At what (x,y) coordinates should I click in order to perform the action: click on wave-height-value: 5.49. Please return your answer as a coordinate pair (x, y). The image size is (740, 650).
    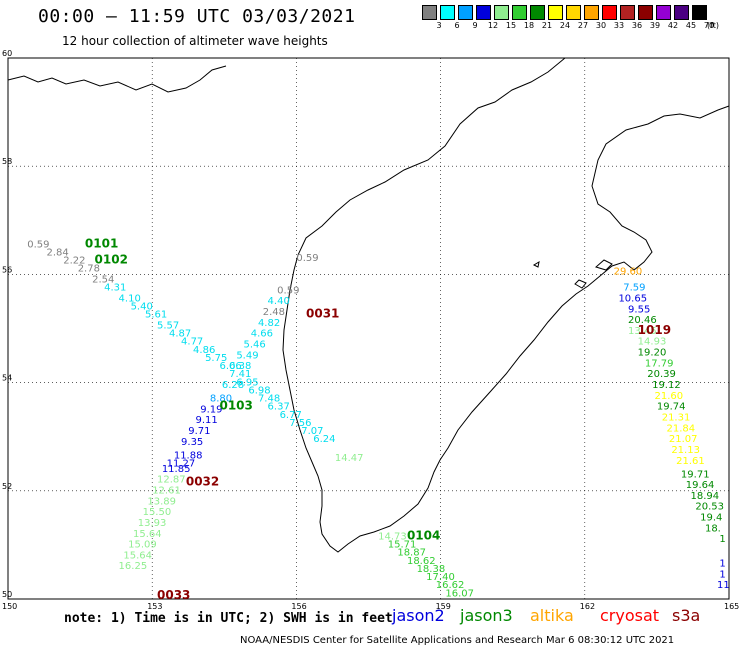
    Looking at the image, I should click on (247, 355).